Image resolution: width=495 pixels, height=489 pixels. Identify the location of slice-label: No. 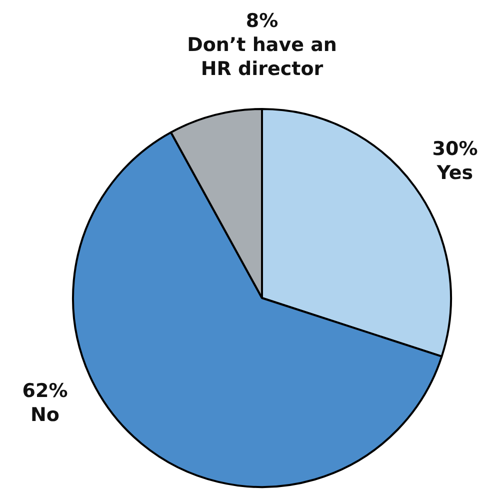
(45, 415).